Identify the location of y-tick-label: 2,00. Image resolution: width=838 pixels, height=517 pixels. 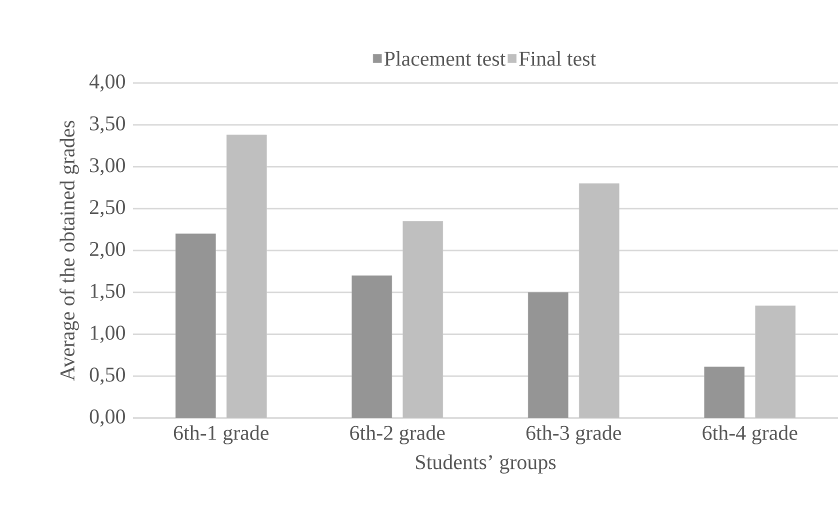
(108, 251).